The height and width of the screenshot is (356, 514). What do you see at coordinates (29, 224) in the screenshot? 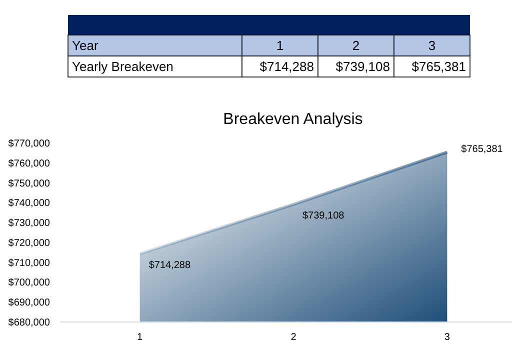
I see `y-tick-label: $730,000` at bounding box center [29, 224].